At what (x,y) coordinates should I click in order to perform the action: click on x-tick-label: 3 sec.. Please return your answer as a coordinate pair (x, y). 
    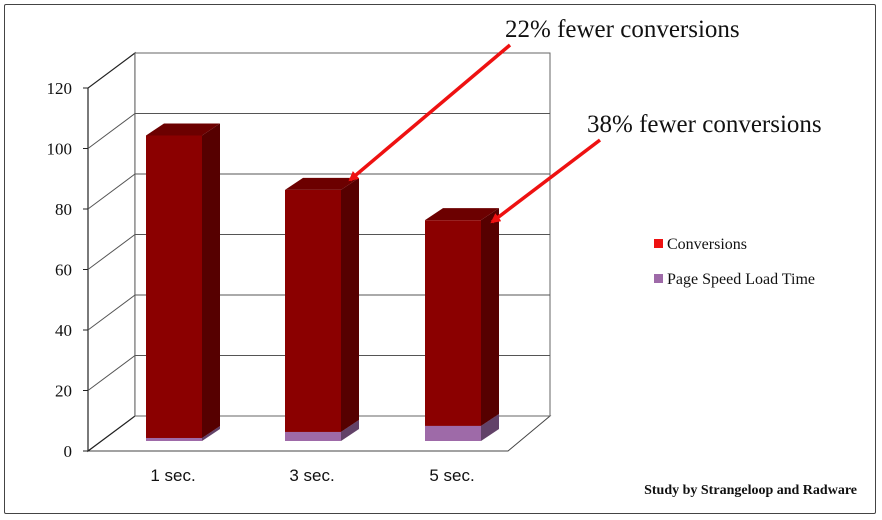
    Looking at the image, I should click on (311, 475).